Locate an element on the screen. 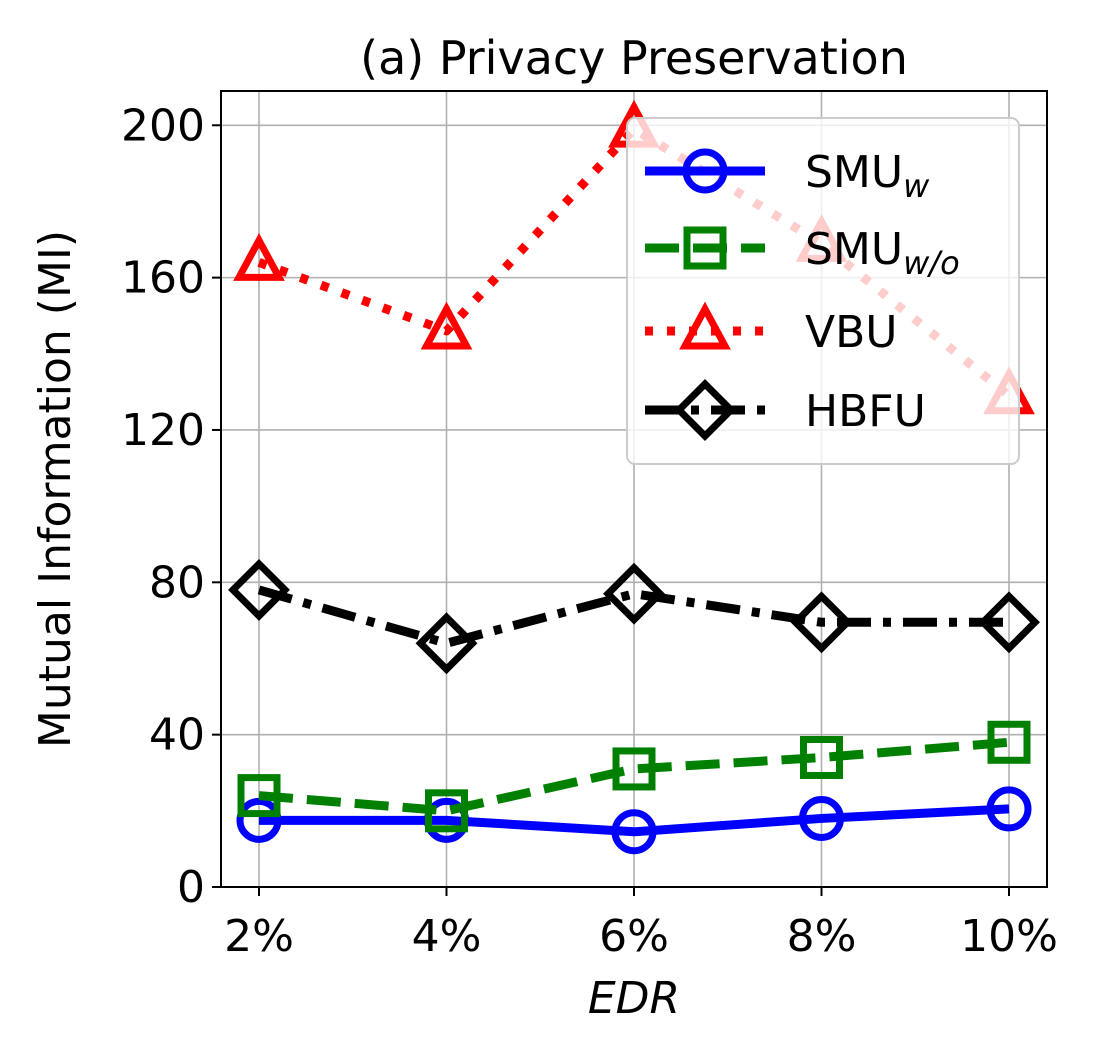 The width and height of the screenshot is (1100, 1060). x-axis-label: EDR is located at coordinates (634, 998).